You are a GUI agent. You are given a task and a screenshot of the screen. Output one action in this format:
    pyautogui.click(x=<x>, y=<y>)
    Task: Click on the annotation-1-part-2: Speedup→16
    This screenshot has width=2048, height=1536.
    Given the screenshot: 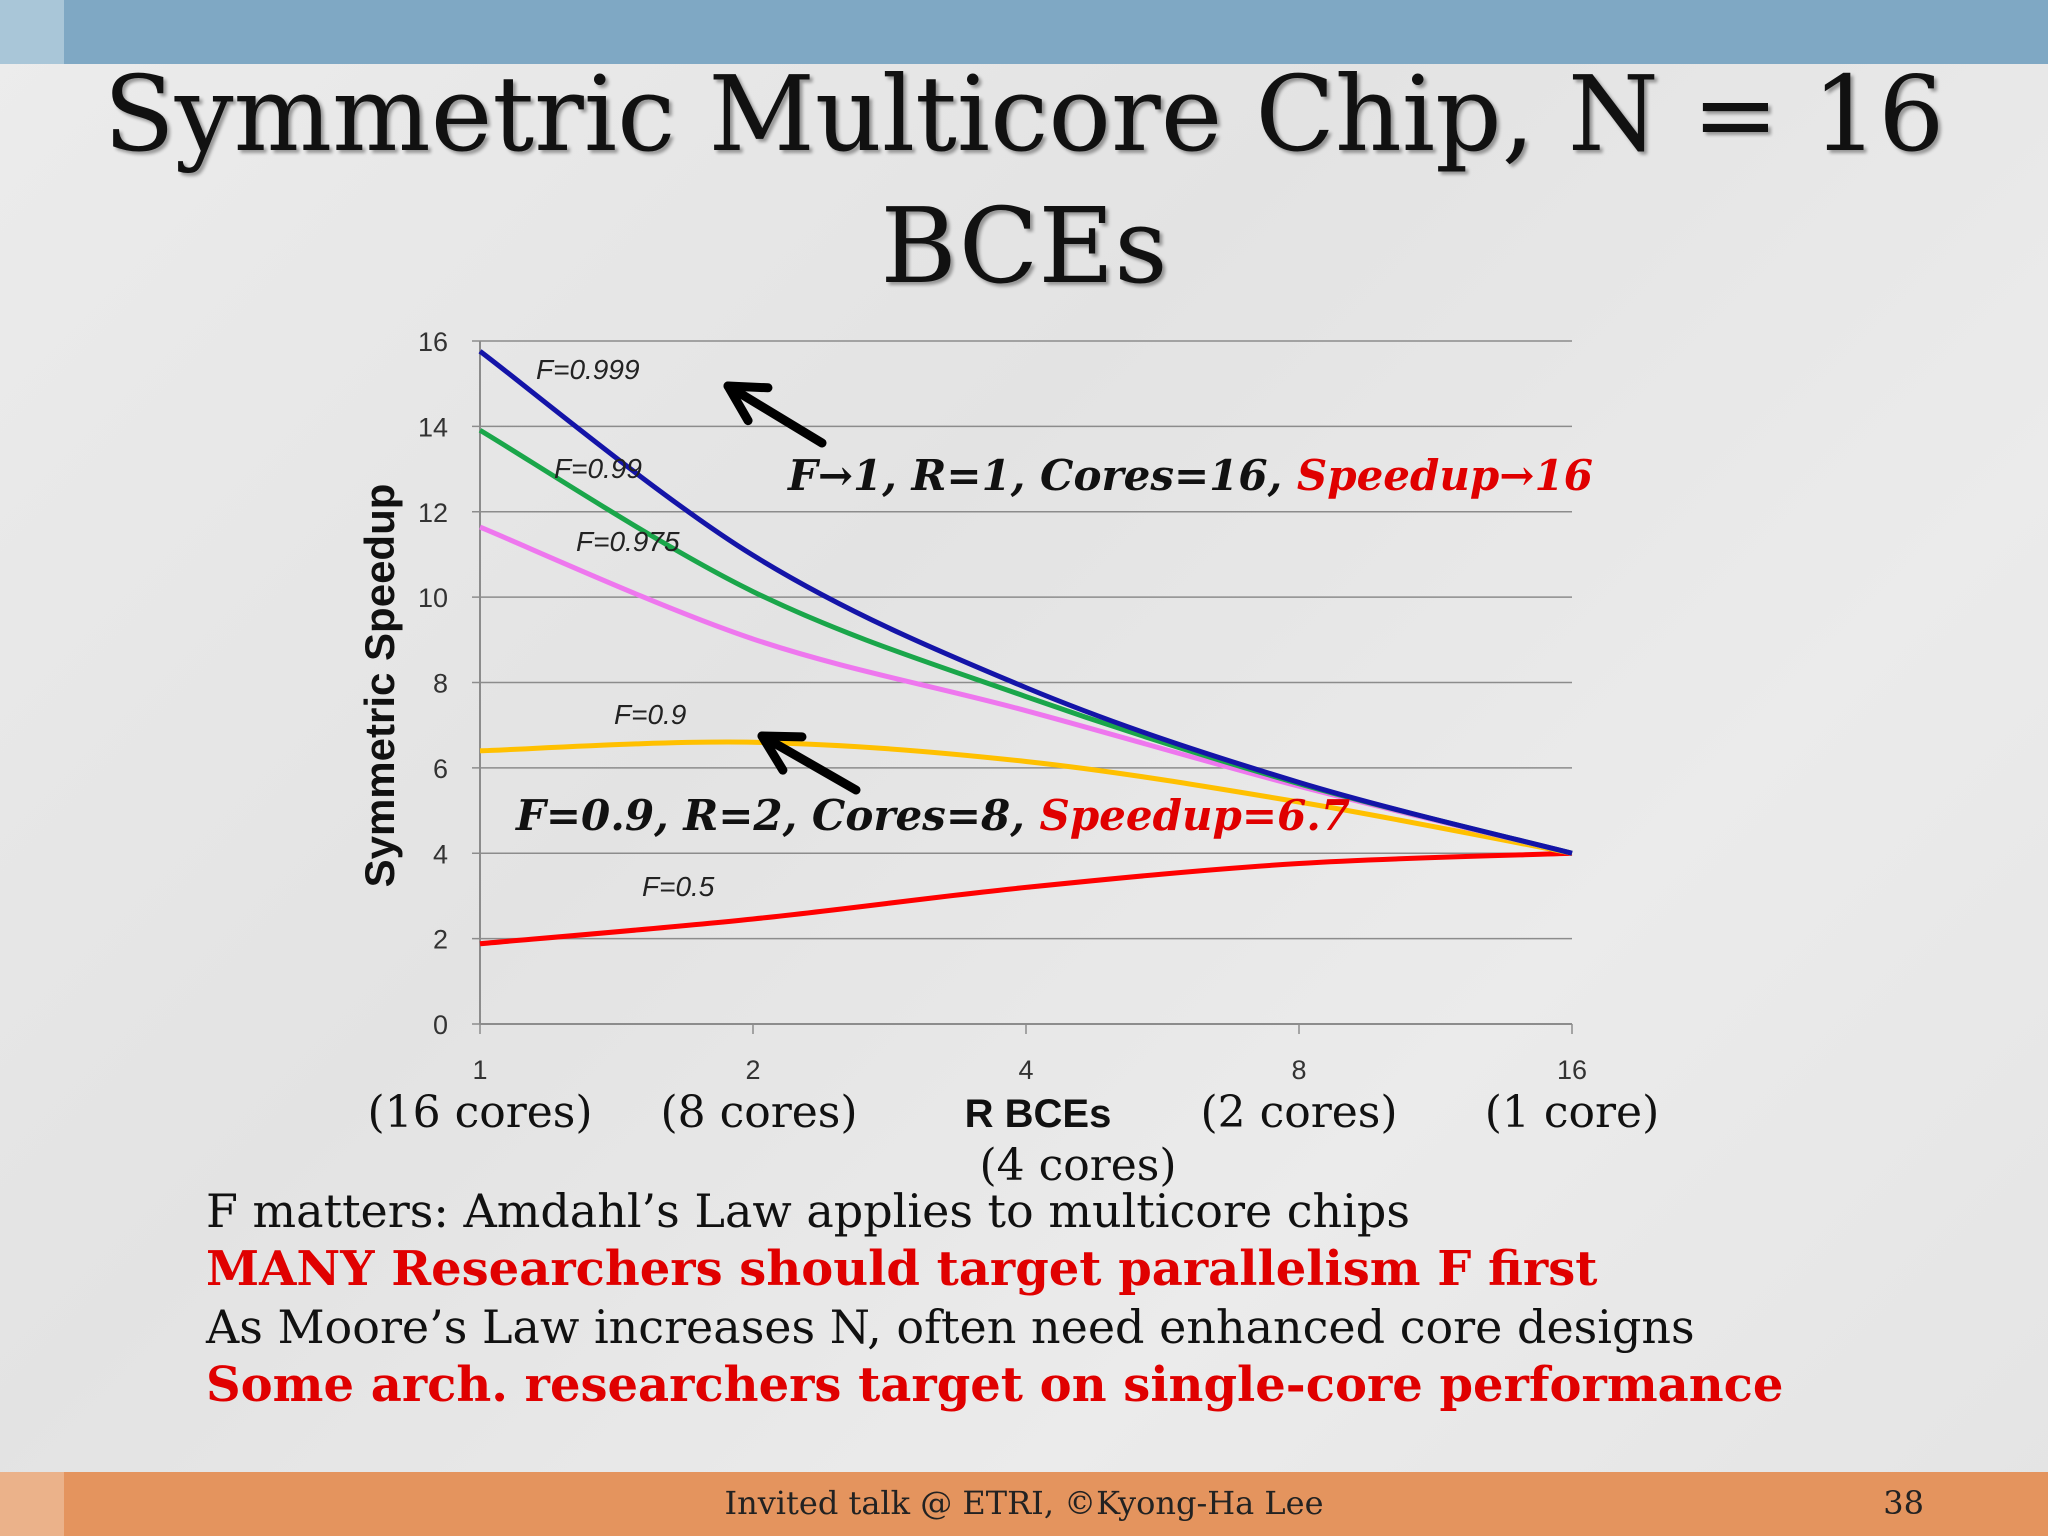 What is the action you would take?
    pyautogui.click(x=1445, y=475)
    